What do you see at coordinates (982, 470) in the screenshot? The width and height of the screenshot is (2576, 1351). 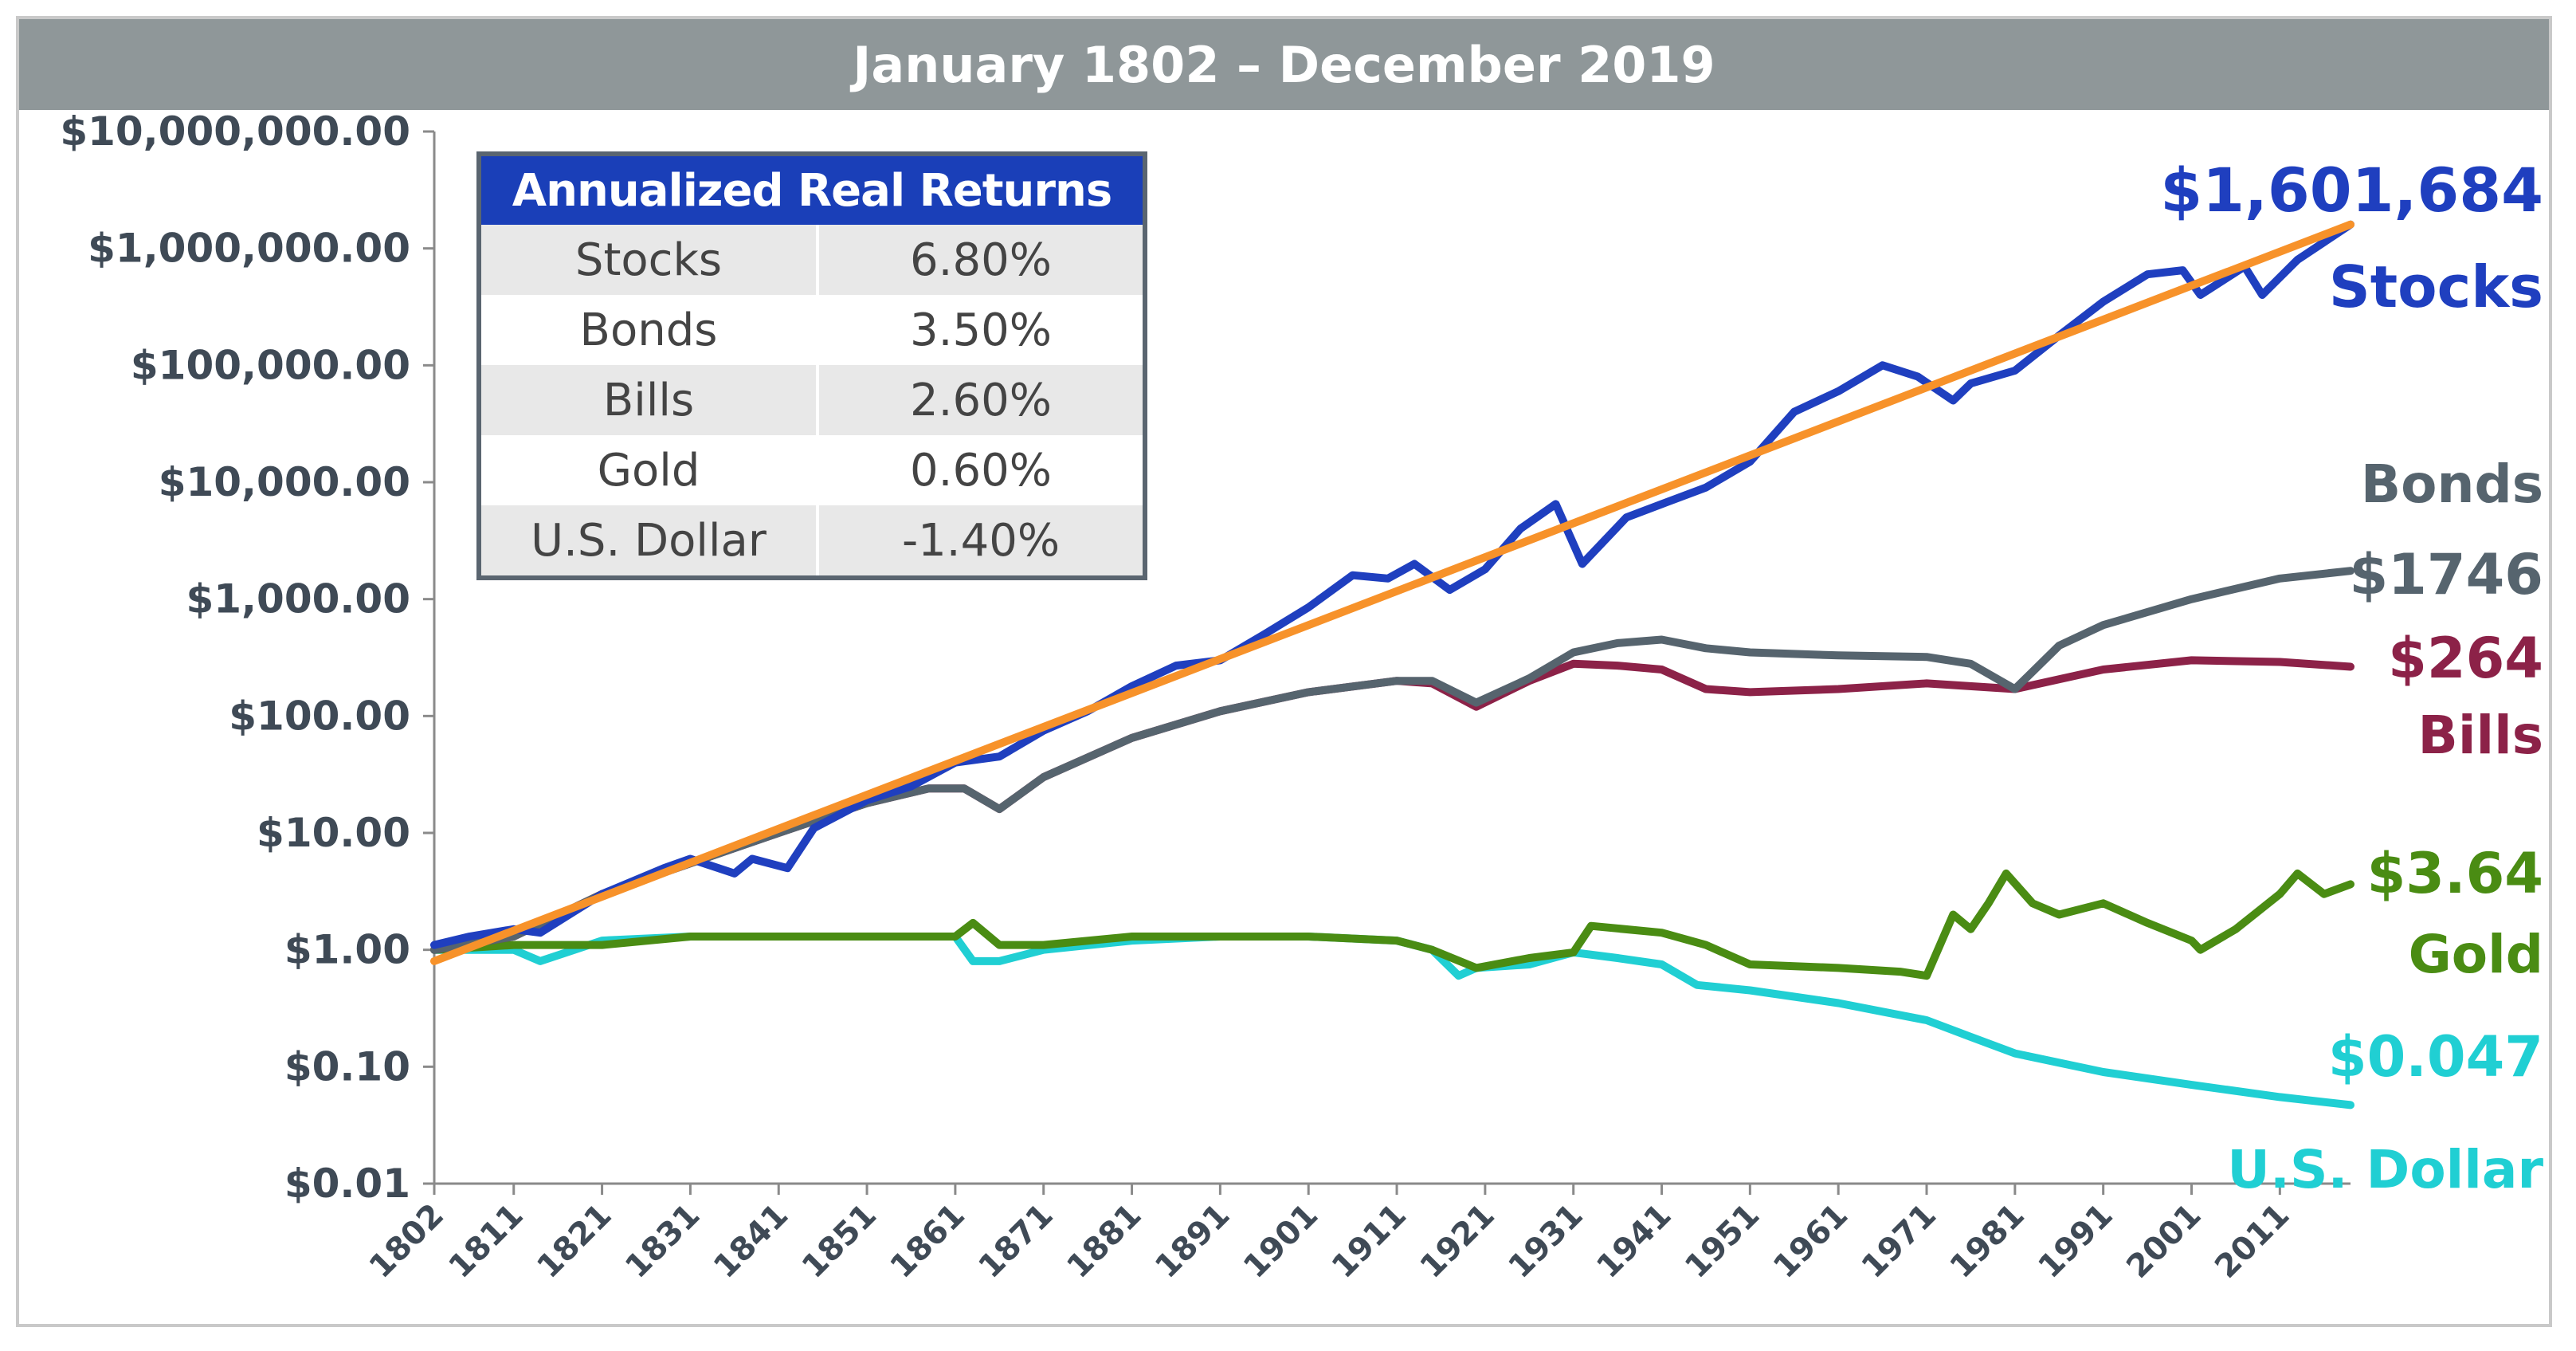 I see `asset-return: 0.60%` at bounding box center [982, 470].